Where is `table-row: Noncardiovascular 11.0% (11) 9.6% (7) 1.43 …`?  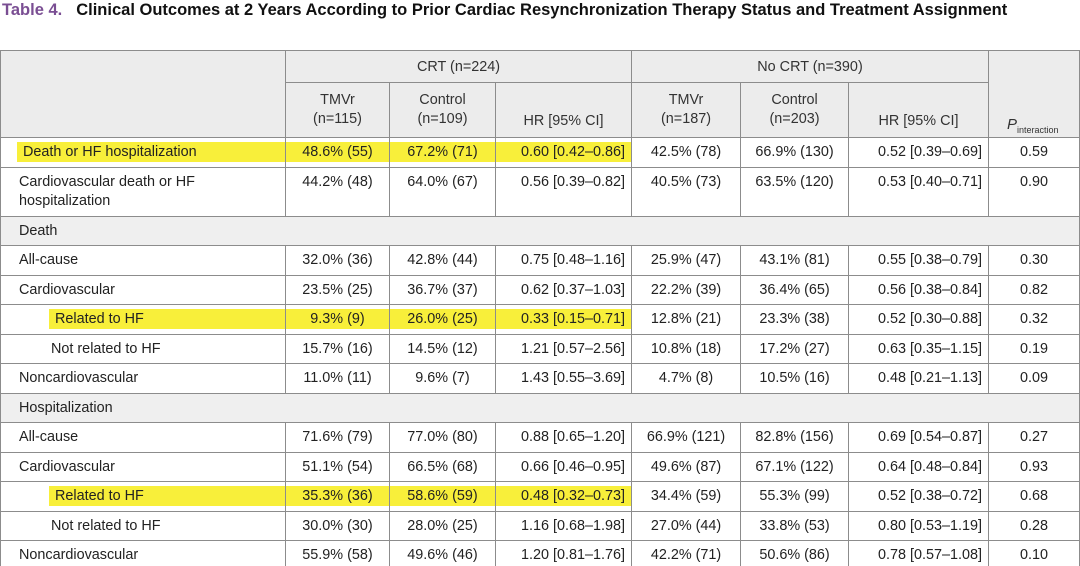 table-row: Noncardiovascular 11.0% (11) 9.6% (7) 1.43 … is located at coordinates (540, 378).